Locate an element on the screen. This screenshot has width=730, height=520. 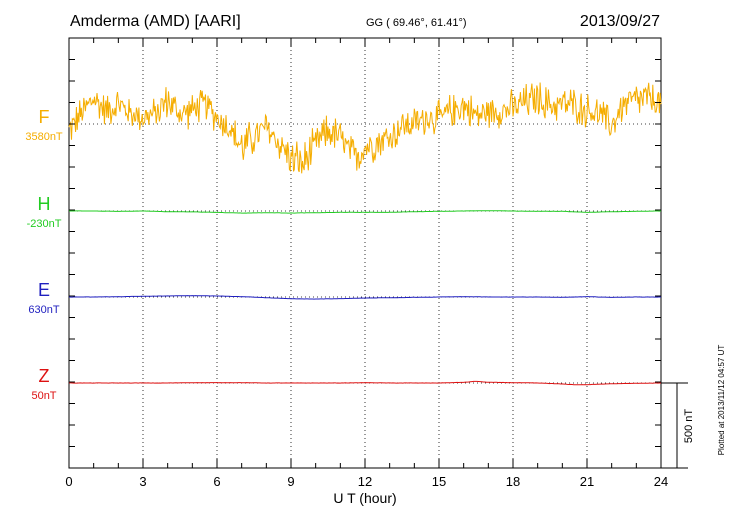
series-name-h: H is located at coordinates (44, 204).